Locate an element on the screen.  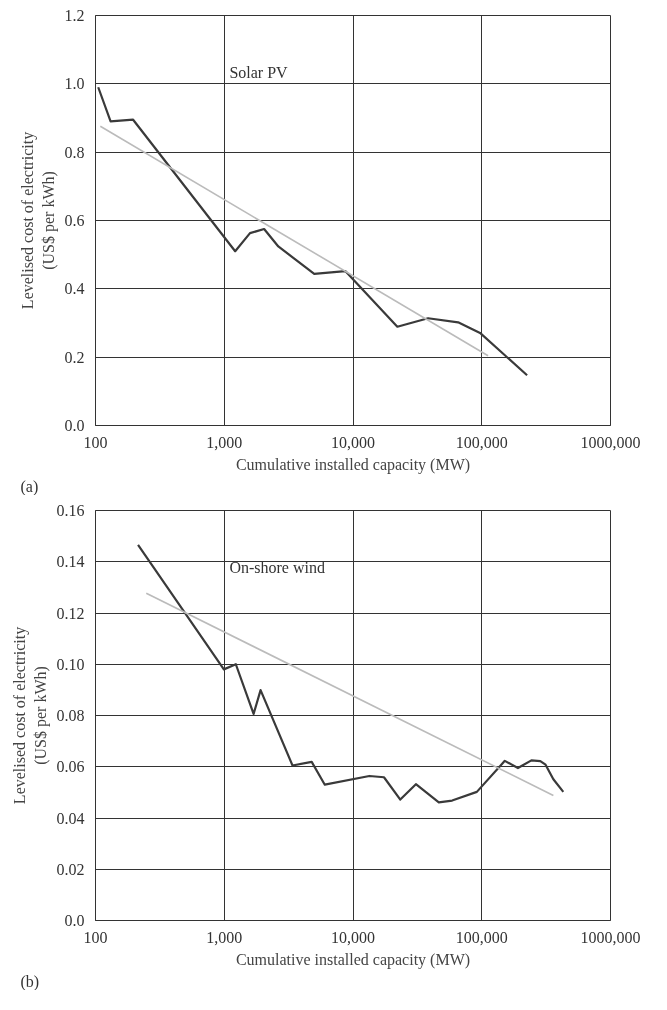
y-tick-label: 0.8 is located at coordinates (74, 152).